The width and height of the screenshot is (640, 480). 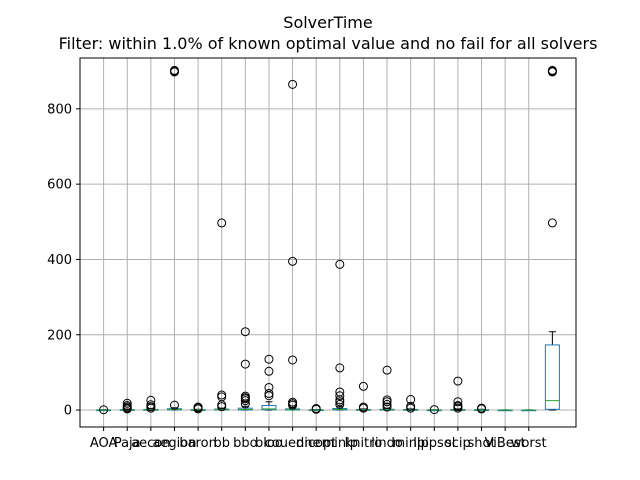 What do you see at coordinates (316, 443) in the screenshot?
I see `x-tick-label-9: dicopt` at bounding box center [316, 443].